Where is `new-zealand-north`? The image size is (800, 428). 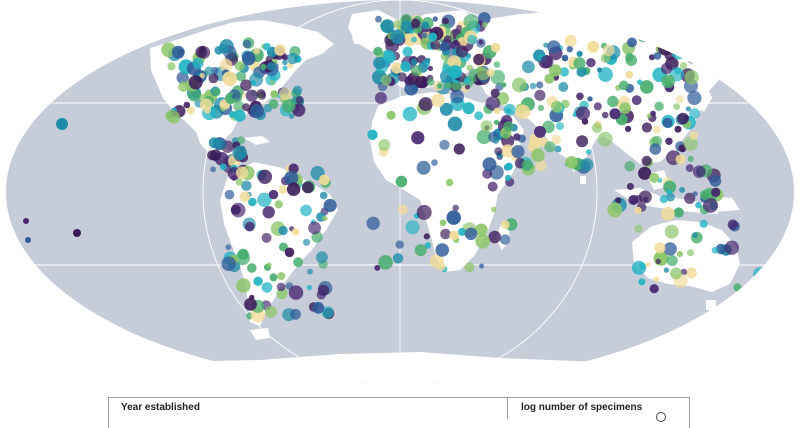
new-zealand-north is located at coordinates (765, 278).